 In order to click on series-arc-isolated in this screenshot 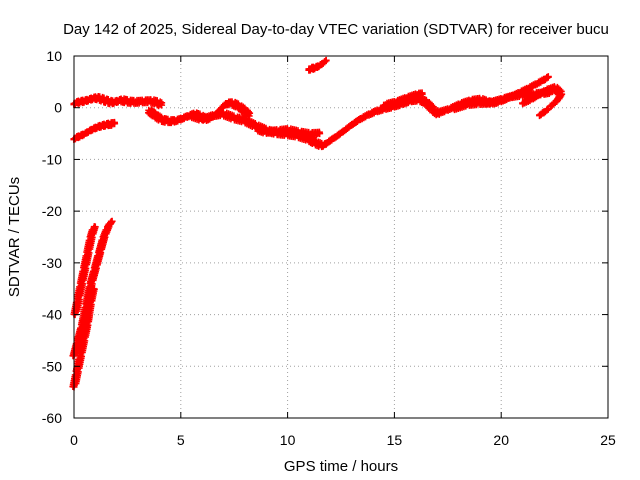, I will do `click(317, 65)`.